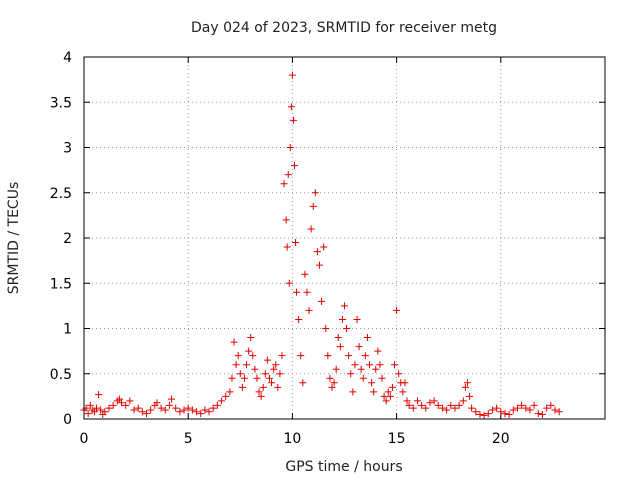 This screenshot has height=480, width=640. I want to click on y-axis-label: SRMTID / TECUs, so click(14, 238).